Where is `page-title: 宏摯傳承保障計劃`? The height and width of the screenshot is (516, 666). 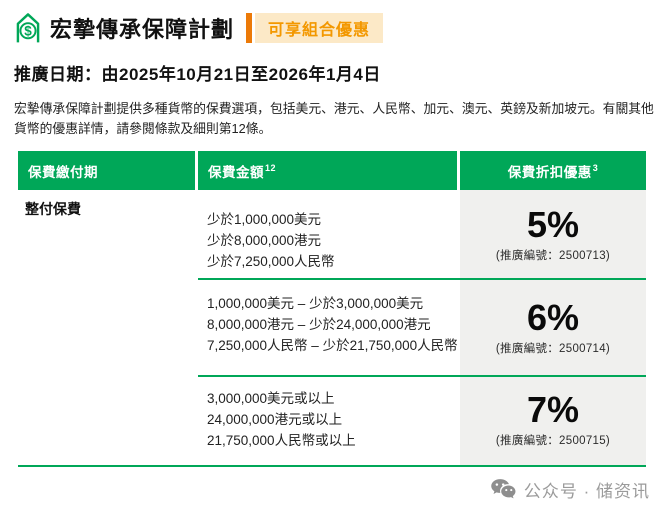
page-title: 宏摯傳承保障計劃 is located at coordinates (142, 29).